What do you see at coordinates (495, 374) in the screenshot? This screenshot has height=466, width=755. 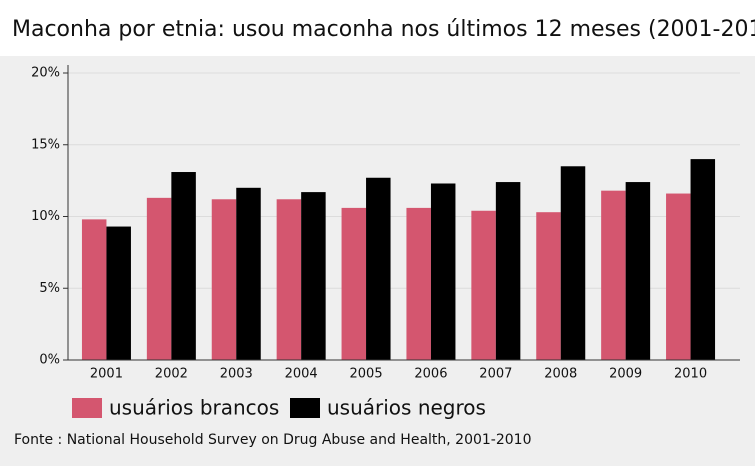 I see `x-tick-label: 2007` at bounding box center [495, 374].